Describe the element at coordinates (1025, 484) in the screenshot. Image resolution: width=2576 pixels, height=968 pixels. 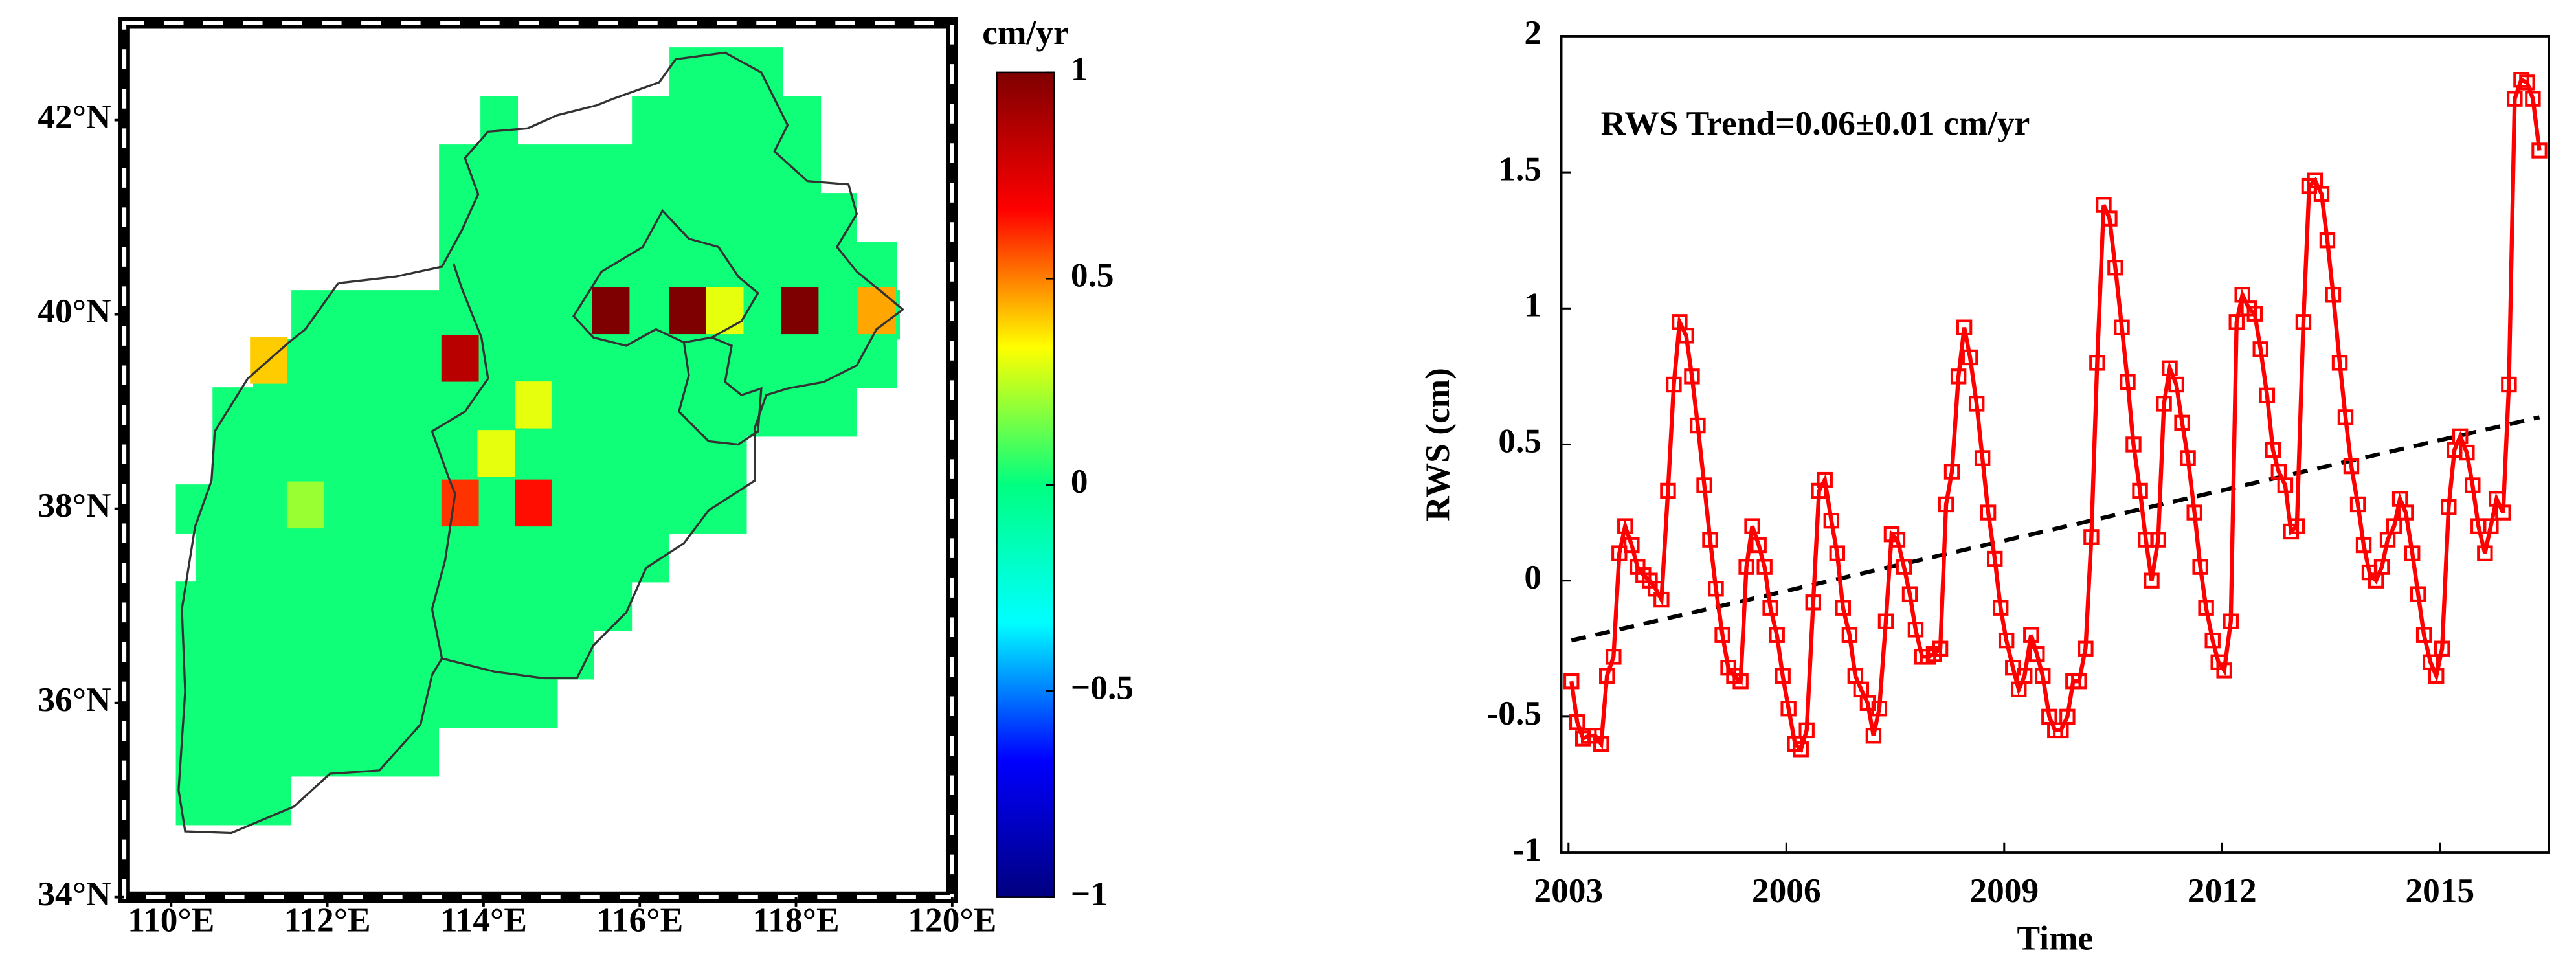
I see `colorbar` at that location.